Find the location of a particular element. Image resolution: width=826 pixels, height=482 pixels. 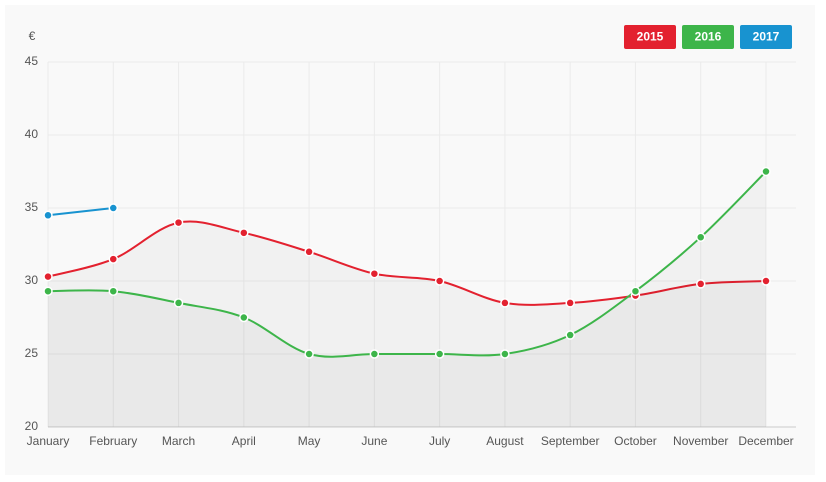

x-tick-label: May is located at coordinates (309, 441).